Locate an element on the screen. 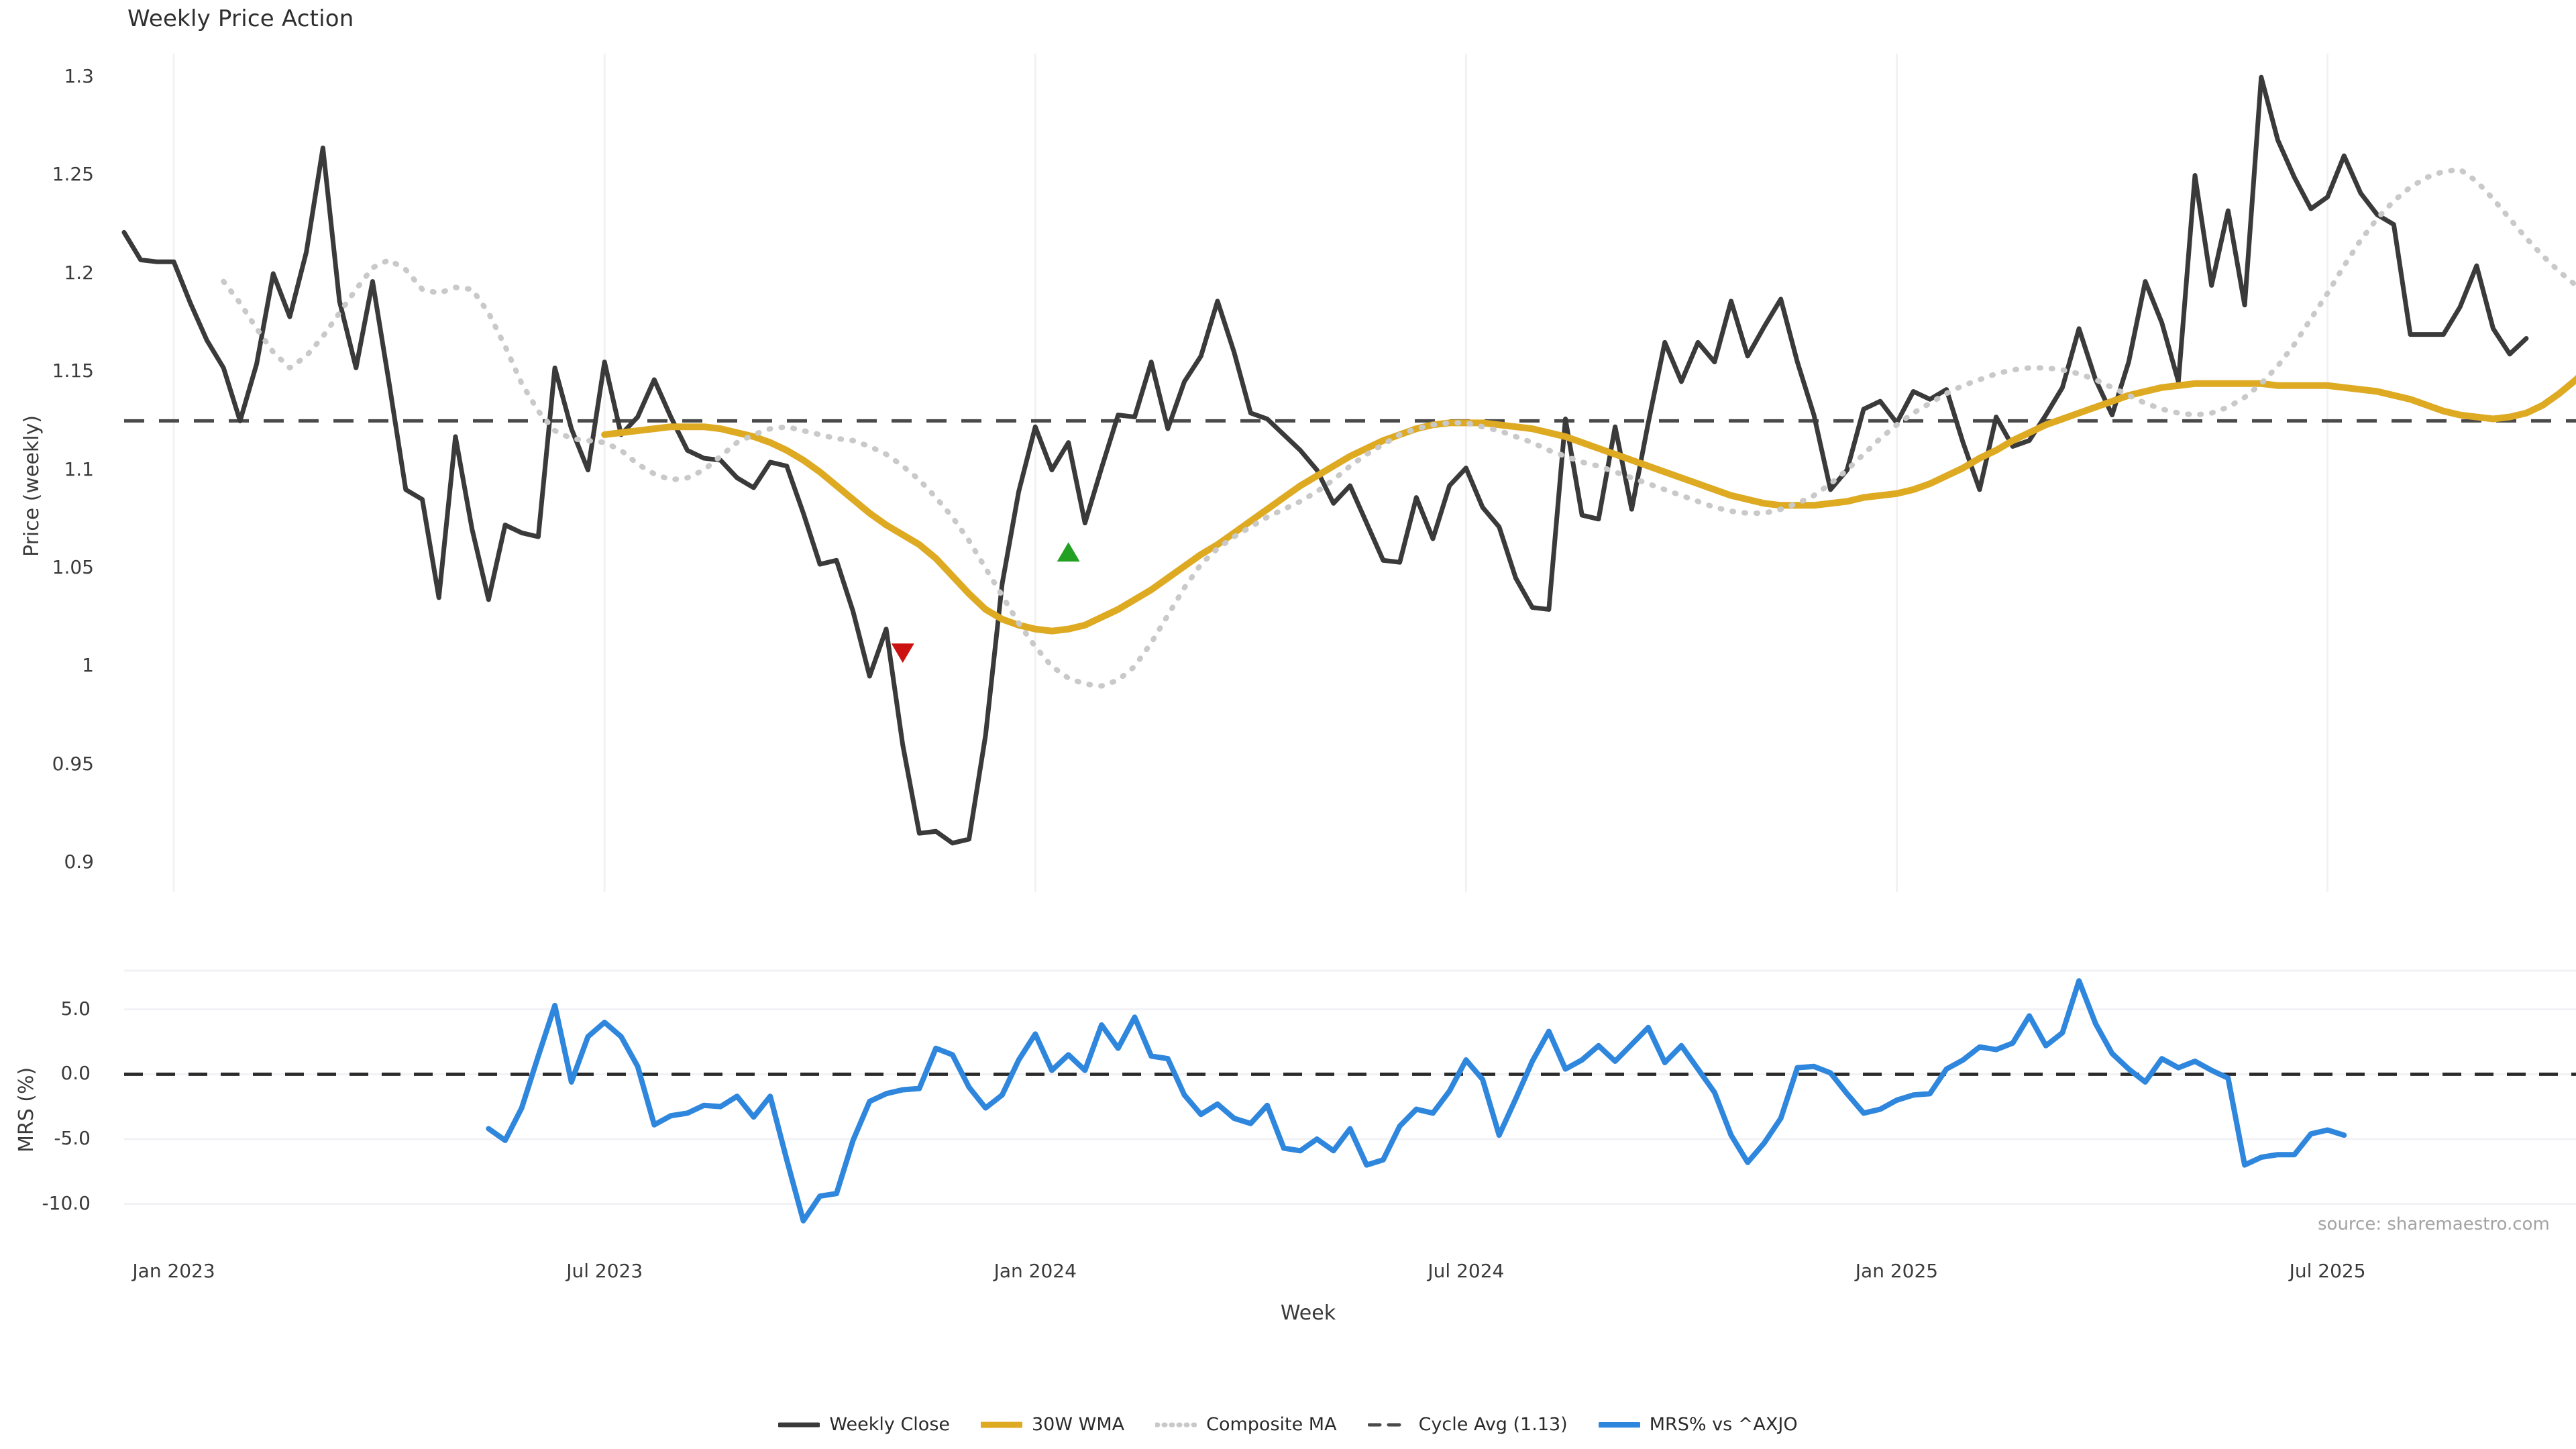 The image size is (2576, 1449). price-ytick-0: 1.3 is located at coordinates (79, 76).